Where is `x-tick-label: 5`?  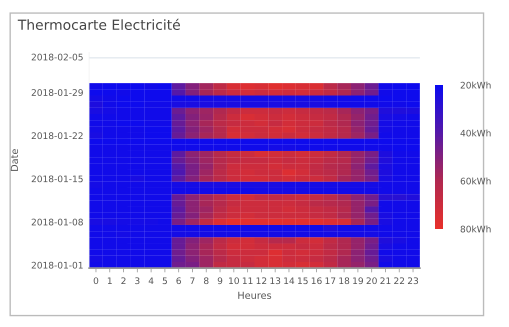
x-tick-label: 5 is located at coordinates (164, 280).